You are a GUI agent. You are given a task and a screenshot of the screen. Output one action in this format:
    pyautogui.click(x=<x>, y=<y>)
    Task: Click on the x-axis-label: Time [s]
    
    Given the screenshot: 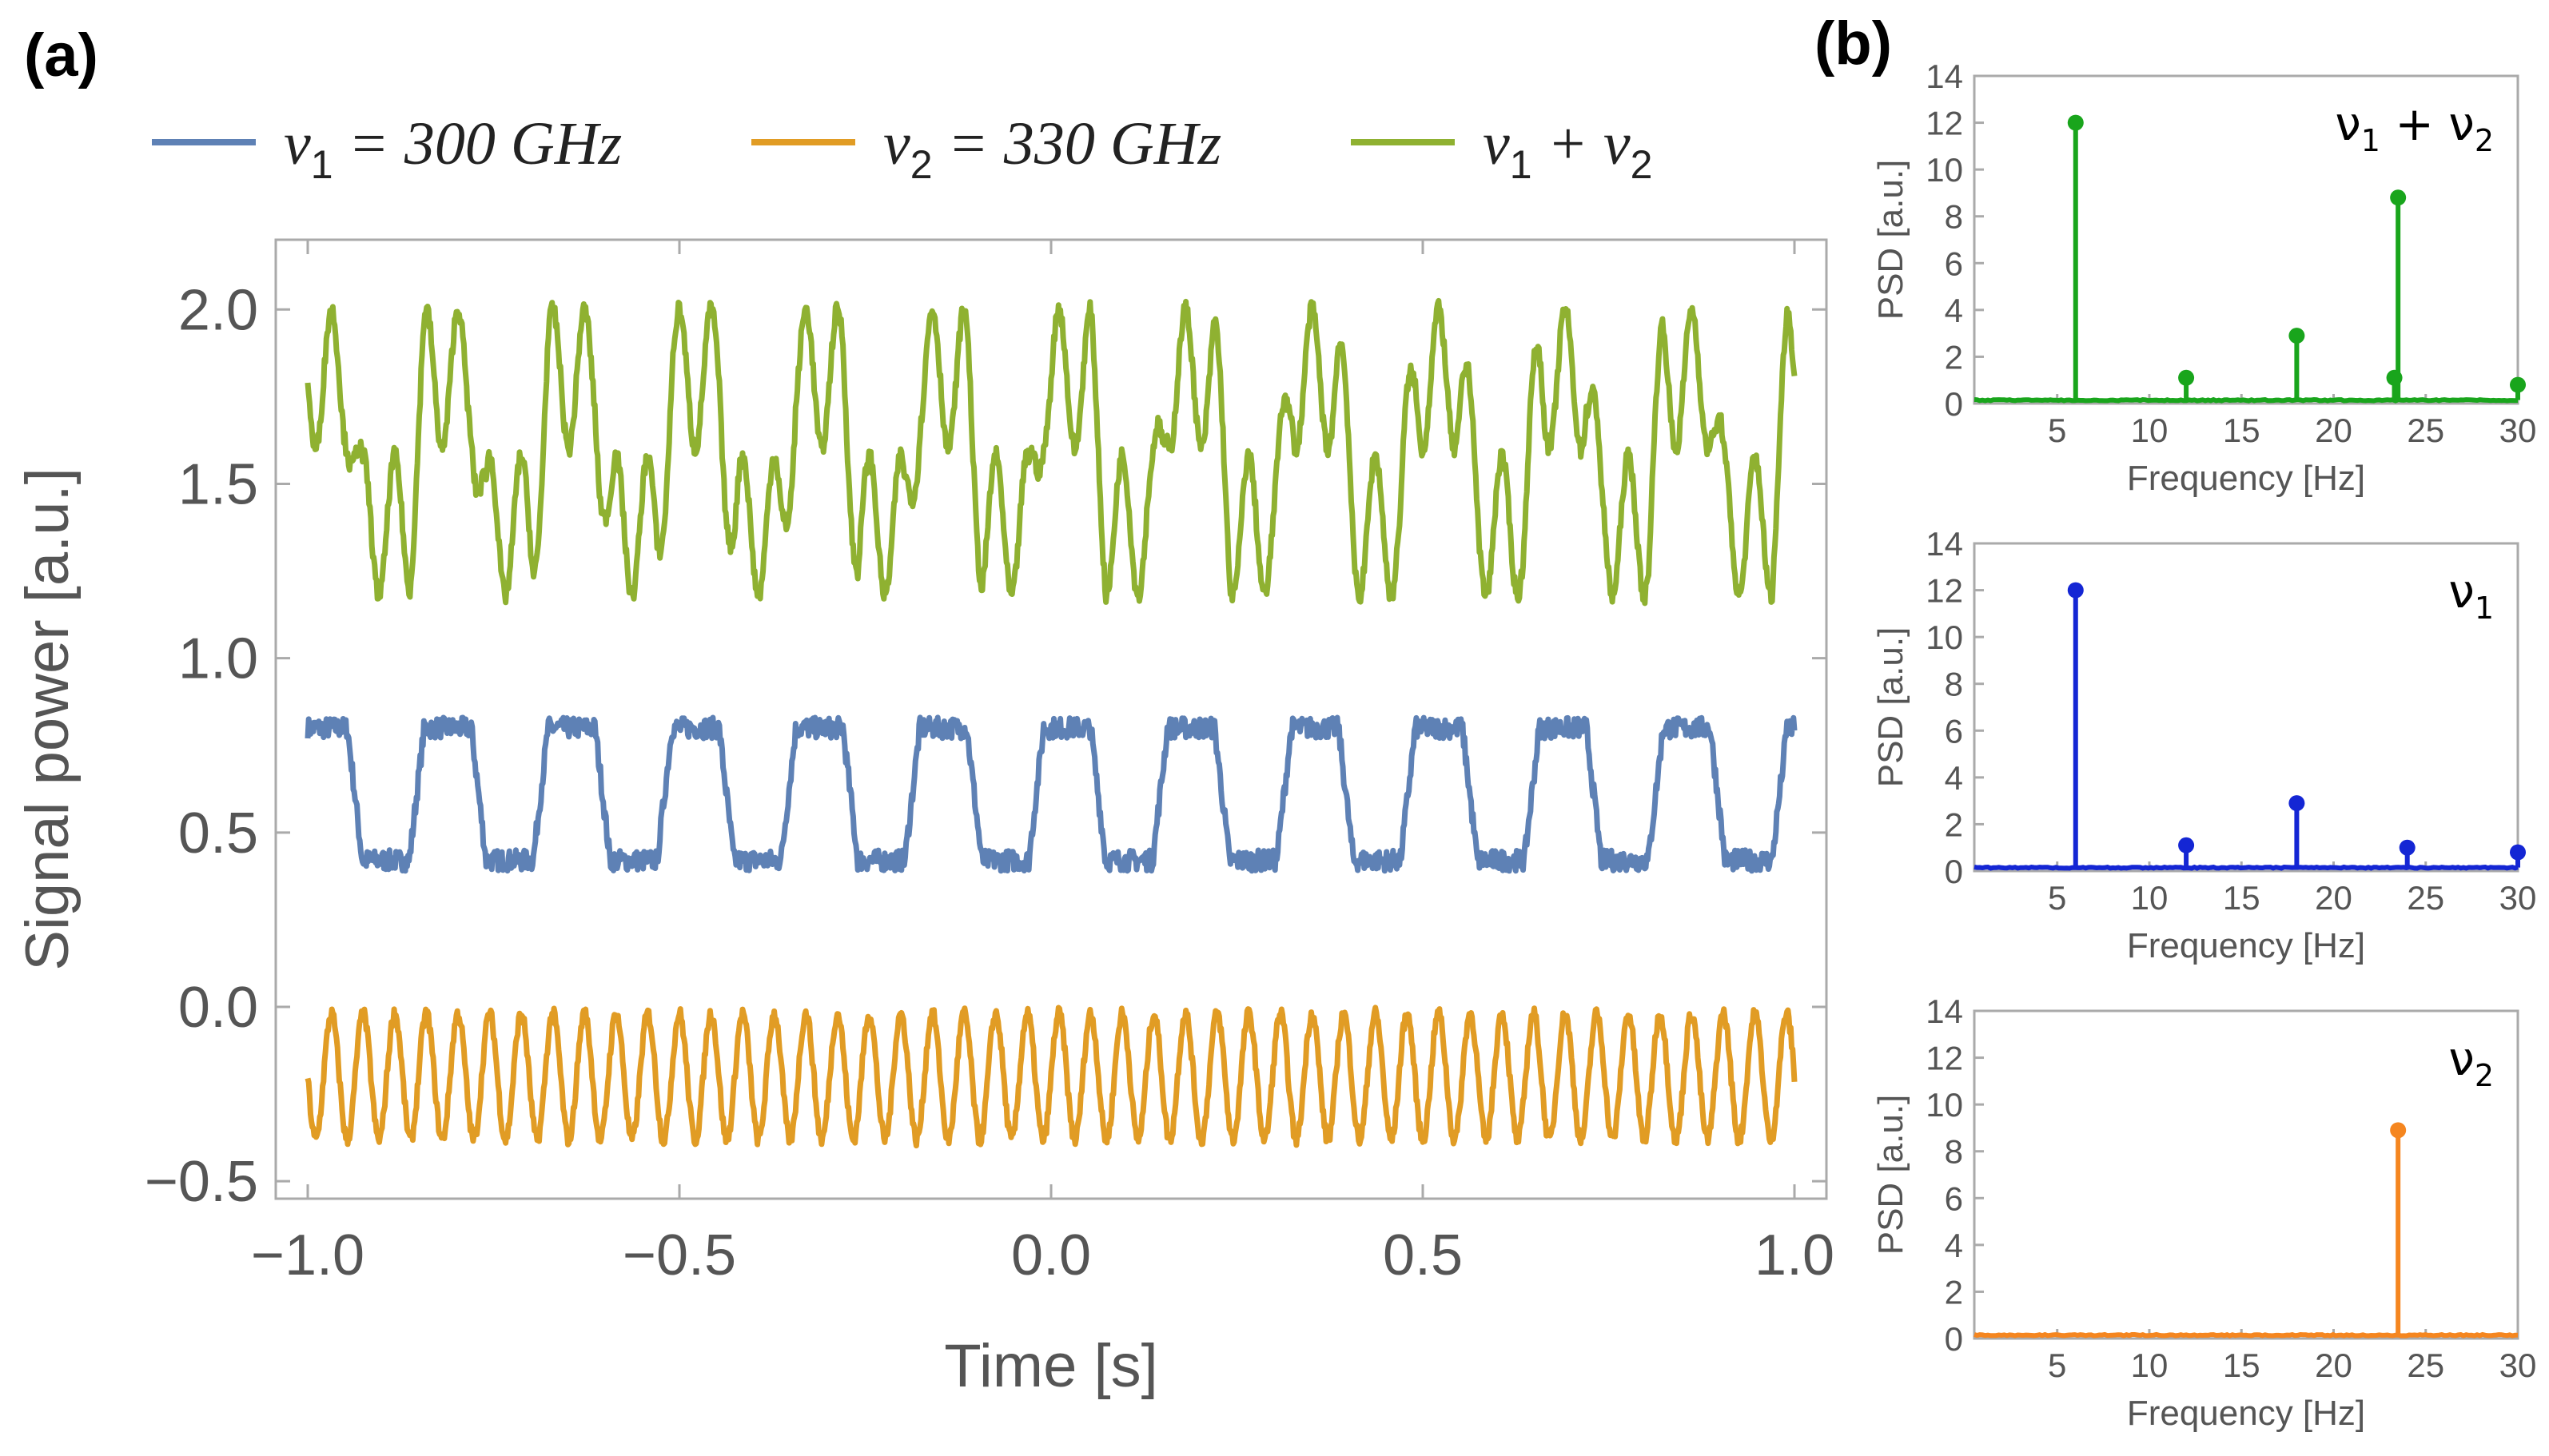 What is the action you would take?
    pyautogui.click(x=1050, y=1366)
    